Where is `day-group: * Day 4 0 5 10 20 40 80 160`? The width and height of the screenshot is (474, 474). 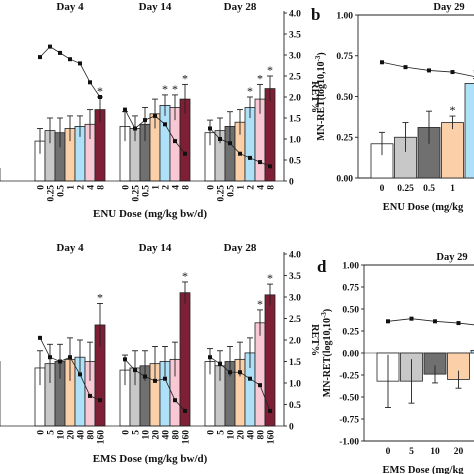 day-group: * Day 4 0 5 10 20 40 80 160 is located at coordinates (70, 343).